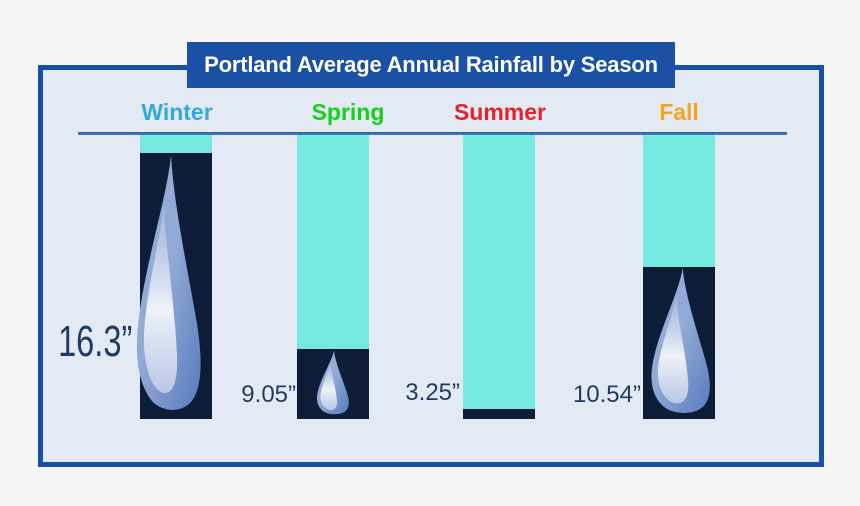 This screenshot has height=506, width=860. I want to click on axis-line, so click(432, 133).